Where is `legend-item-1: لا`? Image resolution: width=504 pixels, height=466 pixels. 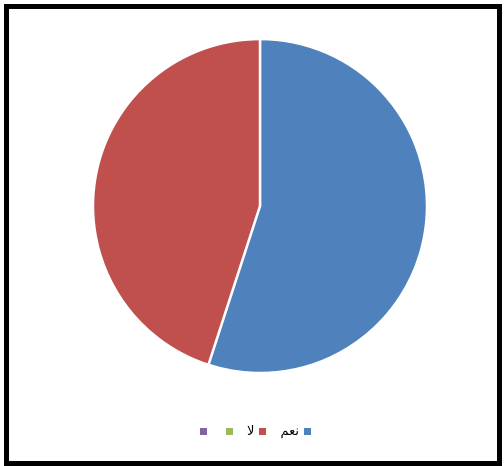
legend-item-1: لا is located at coordinates (257, 431).